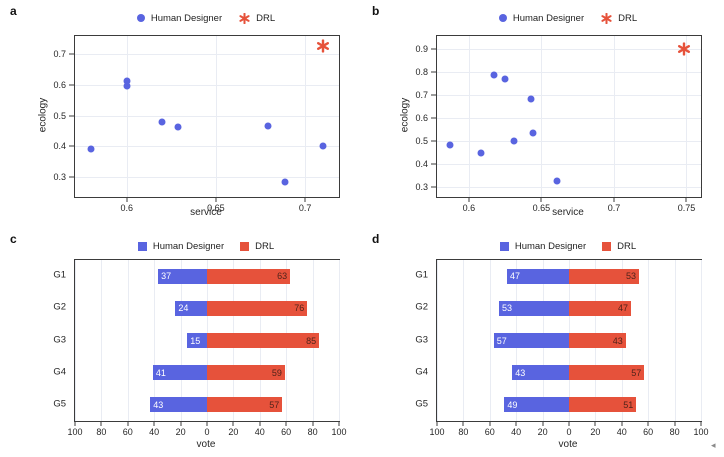  Describe the element at coordinates (160, 372) in the screenshot. I see `human-bar-value: 41` at that location.